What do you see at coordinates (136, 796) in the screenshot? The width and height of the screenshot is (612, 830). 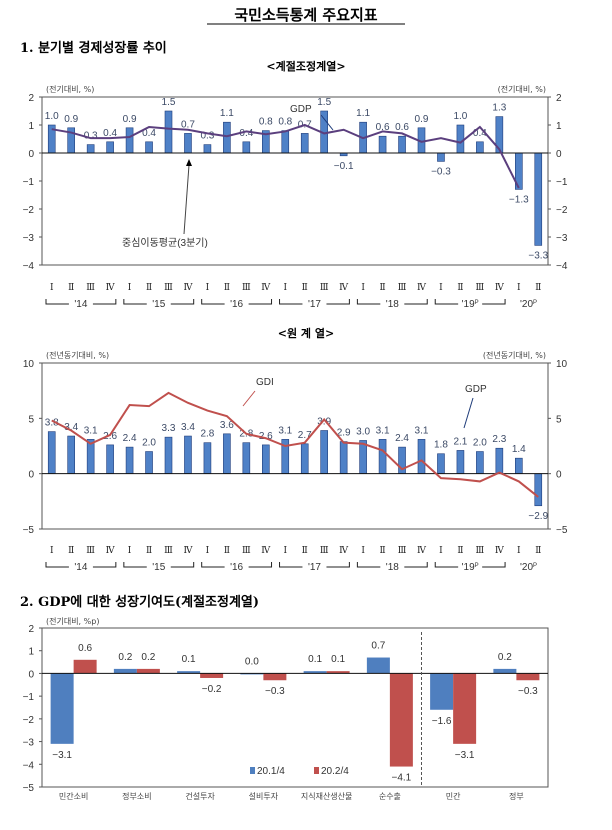 I see `category-label: 정부소비` at bounding box center [136, 796].